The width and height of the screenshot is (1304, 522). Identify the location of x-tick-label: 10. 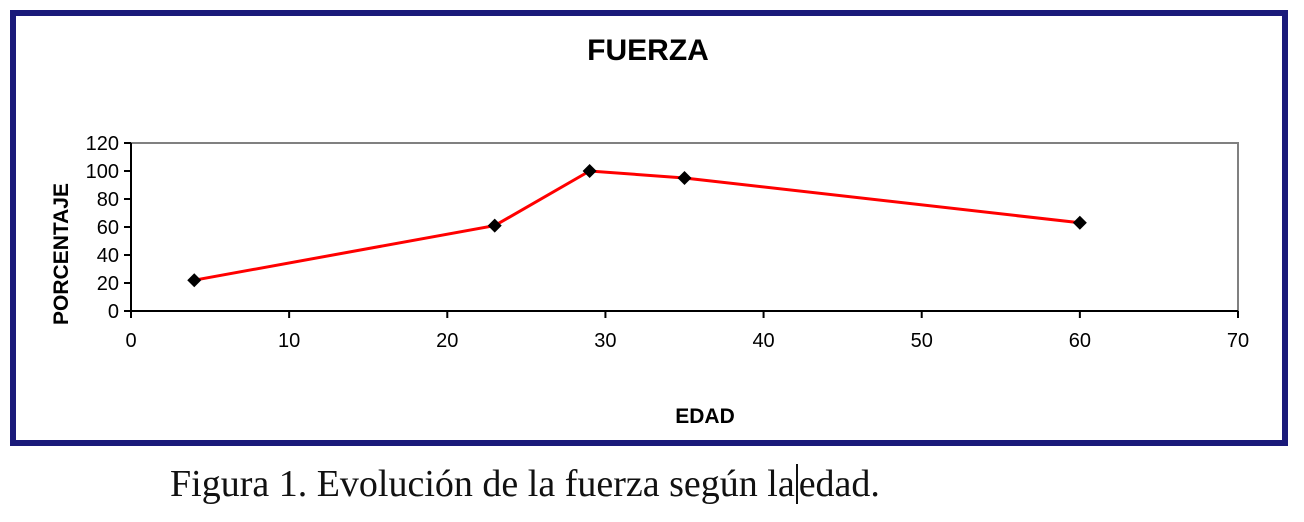
(289, 341).